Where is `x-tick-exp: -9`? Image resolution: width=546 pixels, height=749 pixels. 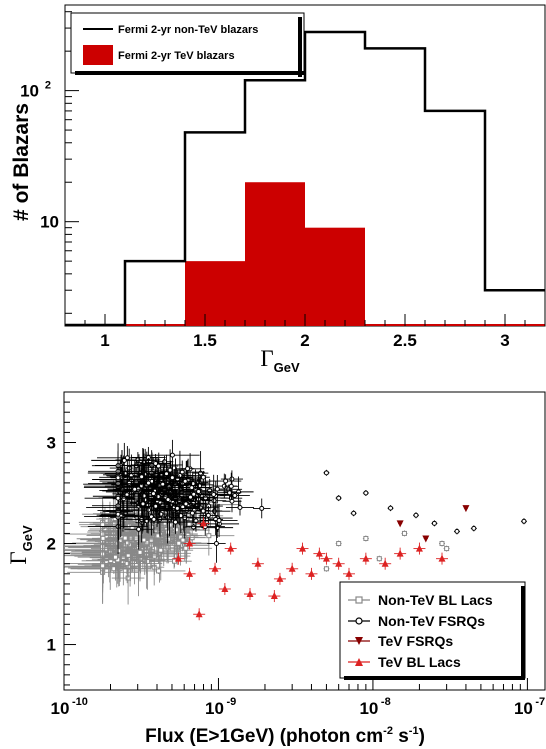
x-tick-exp: -9 is located at coordinates (231, 702).